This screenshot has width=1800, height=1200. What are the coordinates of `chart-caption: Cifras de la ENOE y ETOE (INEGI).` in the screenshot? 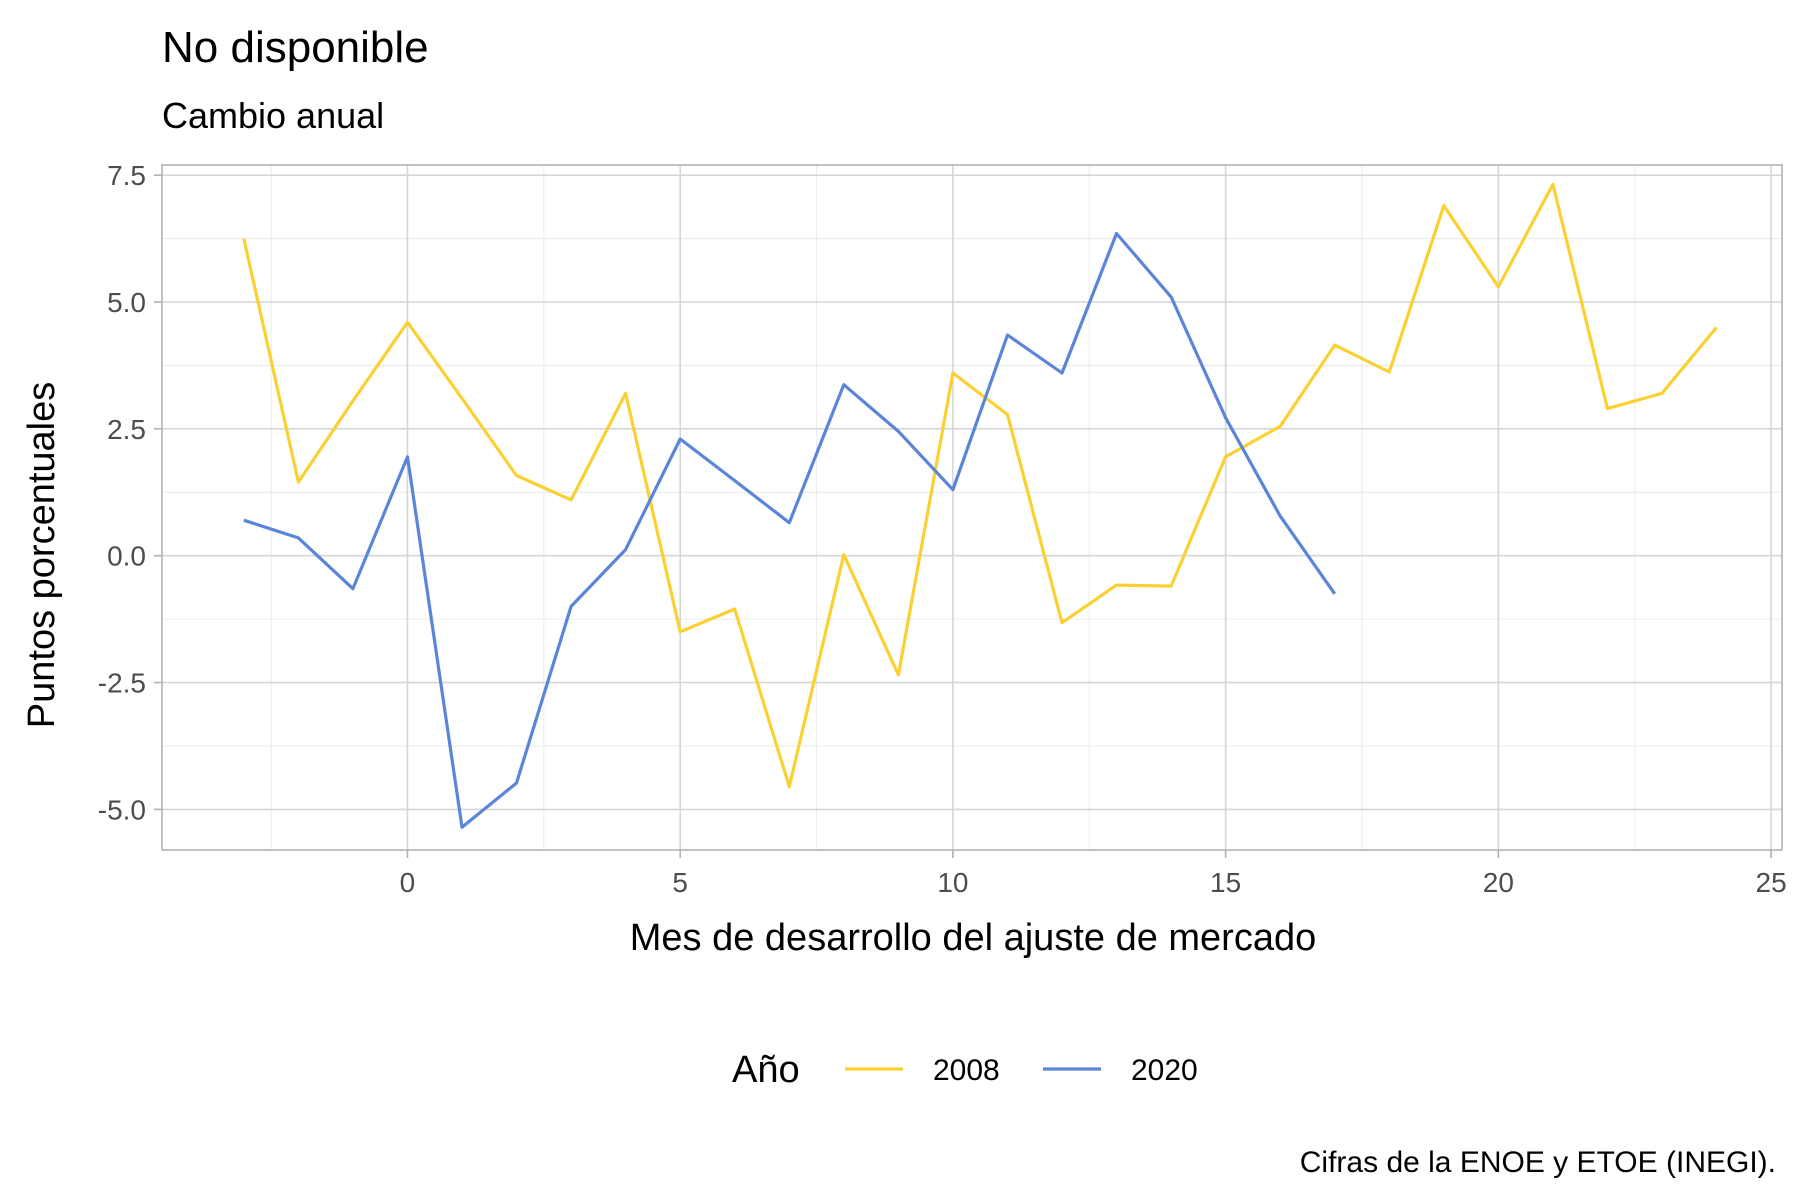 It's located at (1538, 1162).